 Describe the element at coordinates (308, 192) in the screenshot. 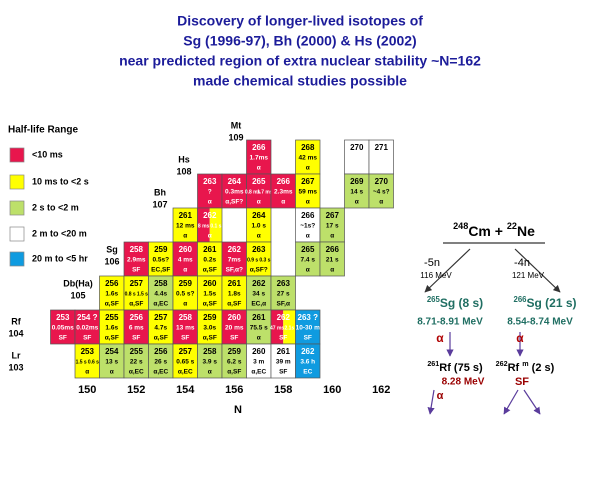

I see `half-life: 59 ms` at that location.